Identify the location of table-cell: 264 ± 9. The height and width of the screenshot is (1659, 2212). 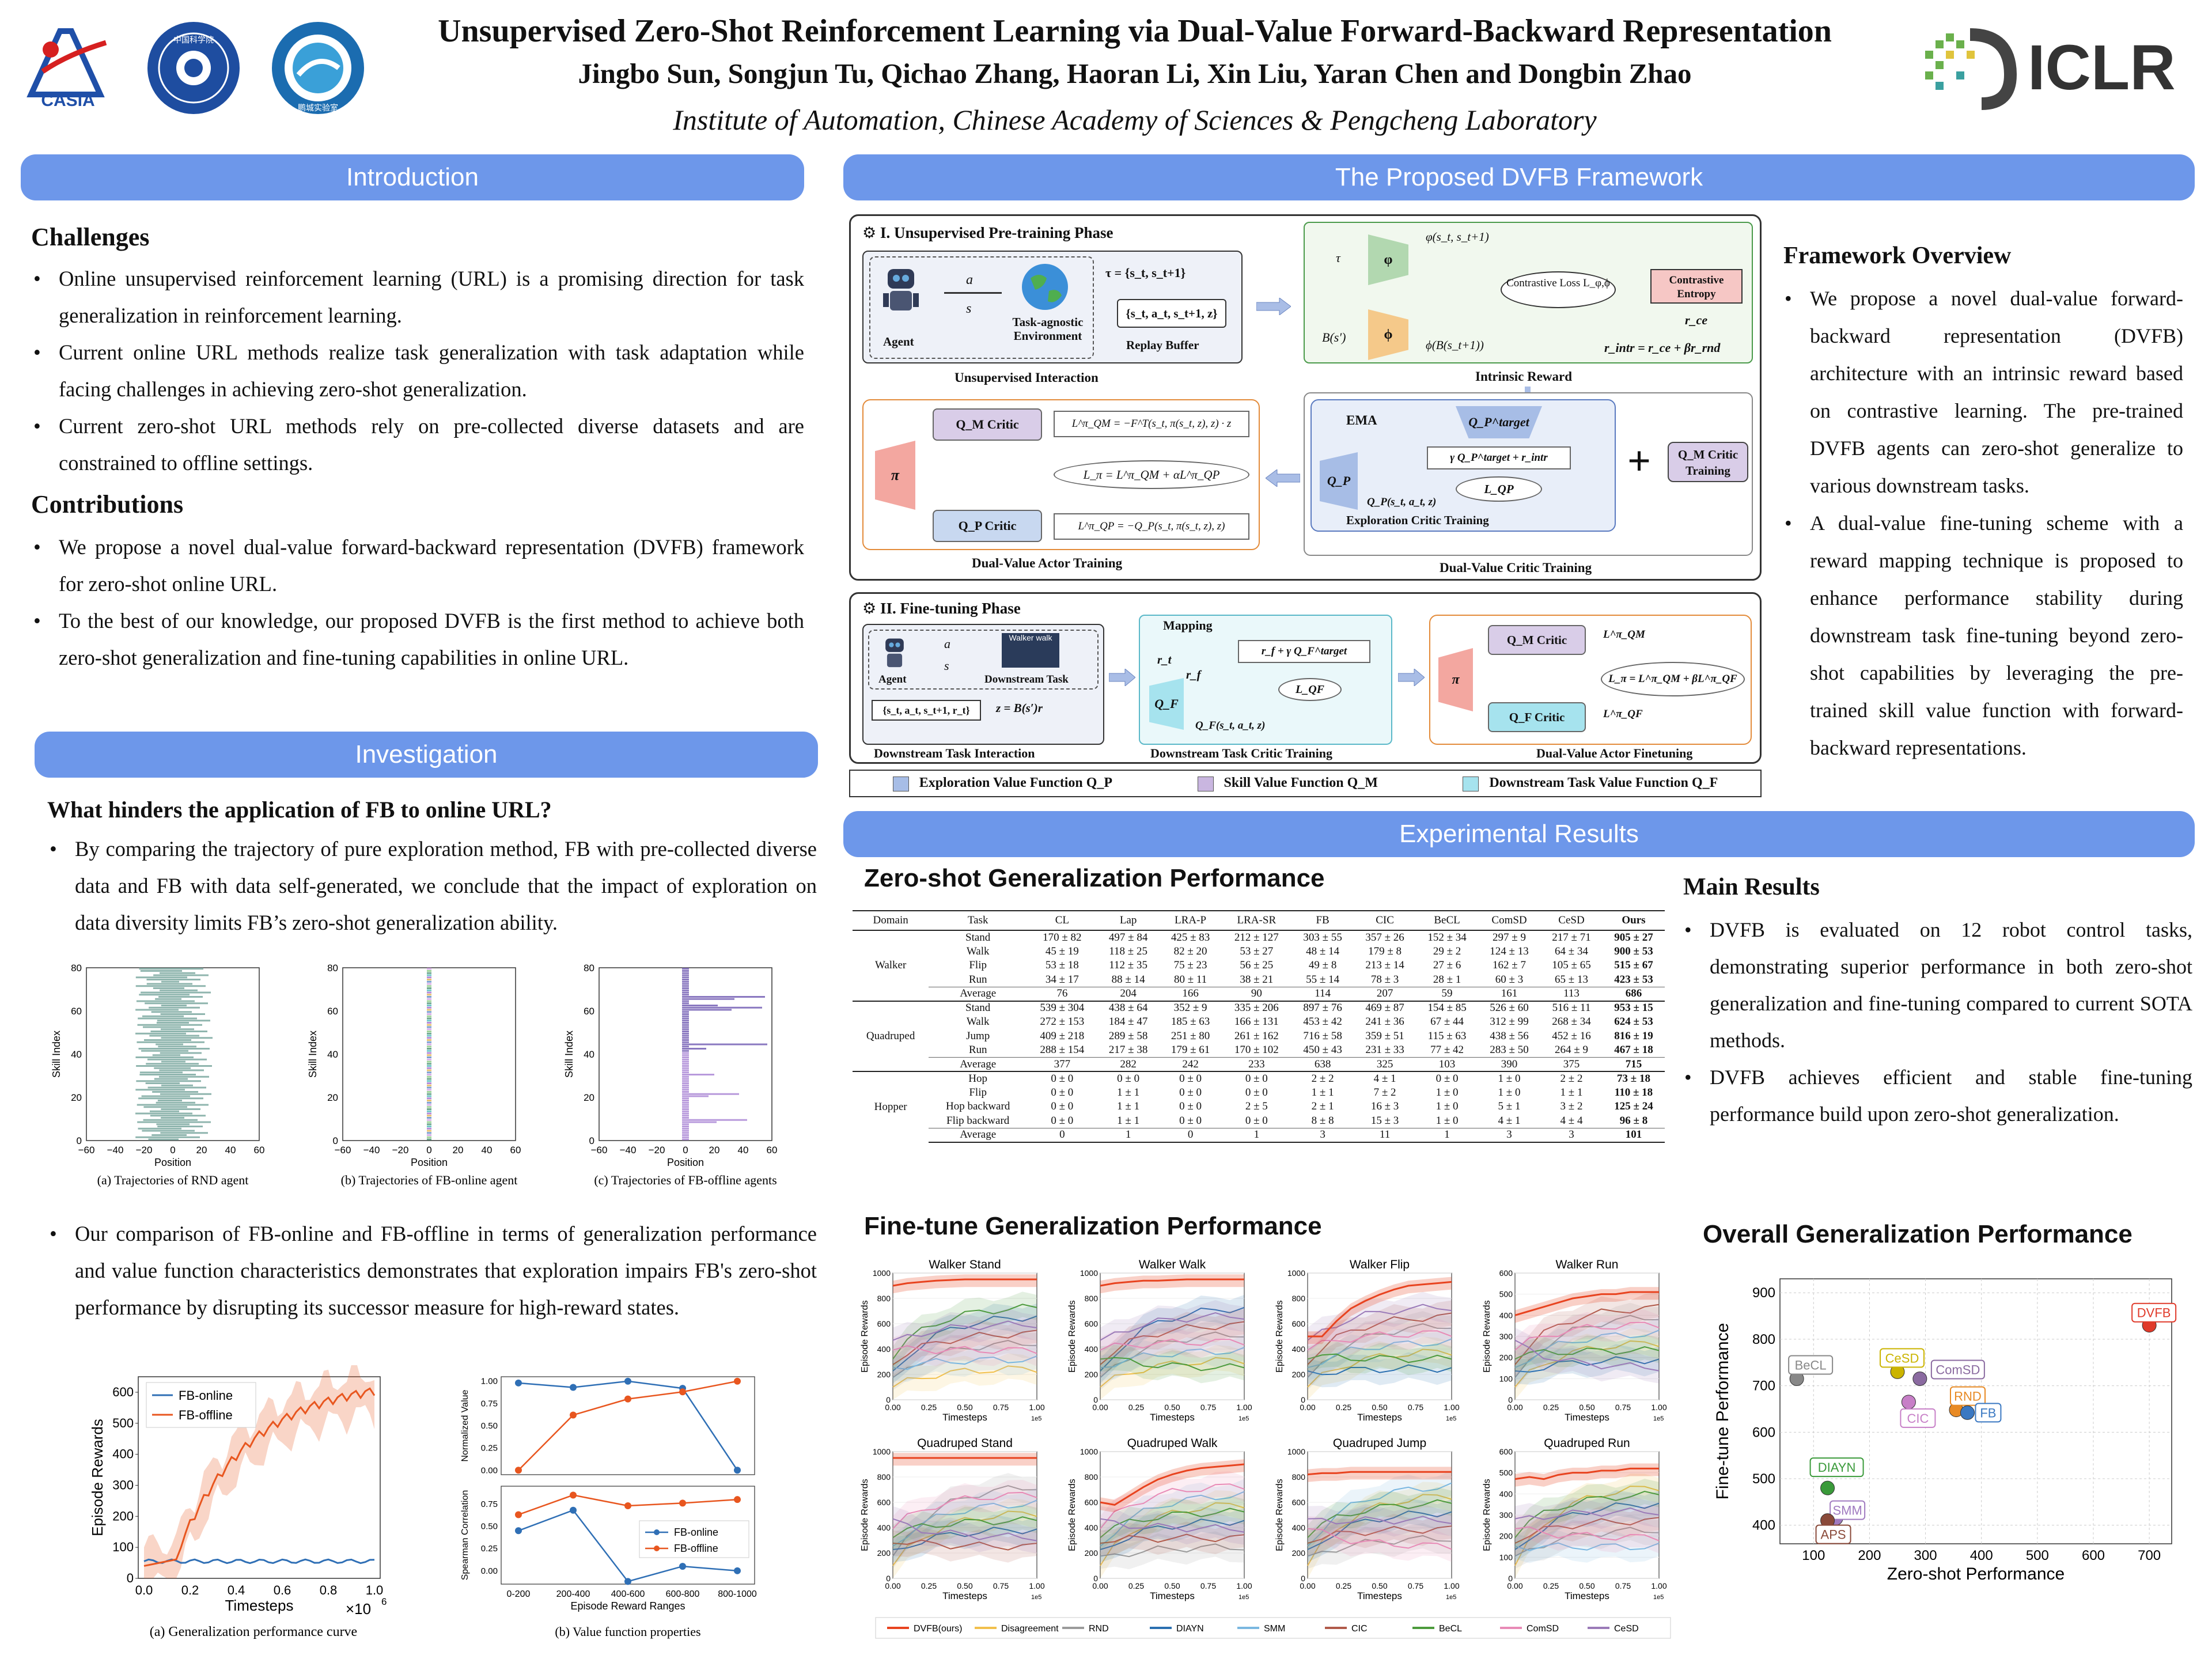
(1571, 1050).